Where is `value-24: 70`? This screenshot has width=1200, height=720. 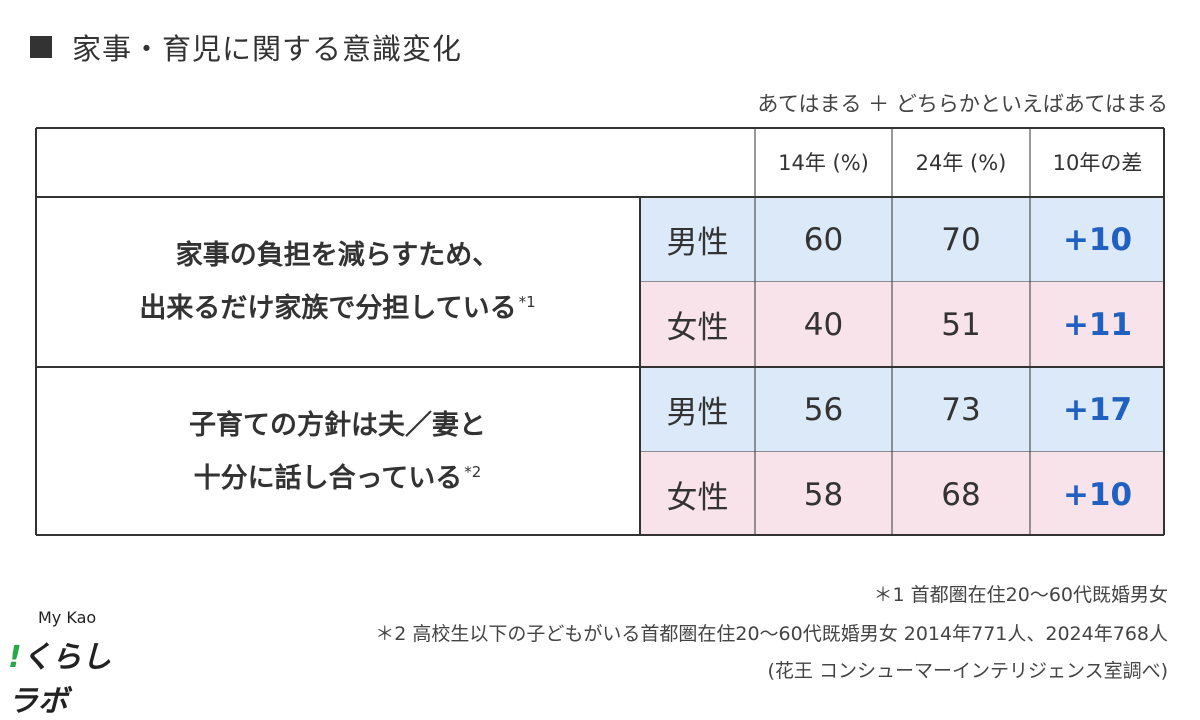 value-24: 70 is located at coordinates (961, 239).